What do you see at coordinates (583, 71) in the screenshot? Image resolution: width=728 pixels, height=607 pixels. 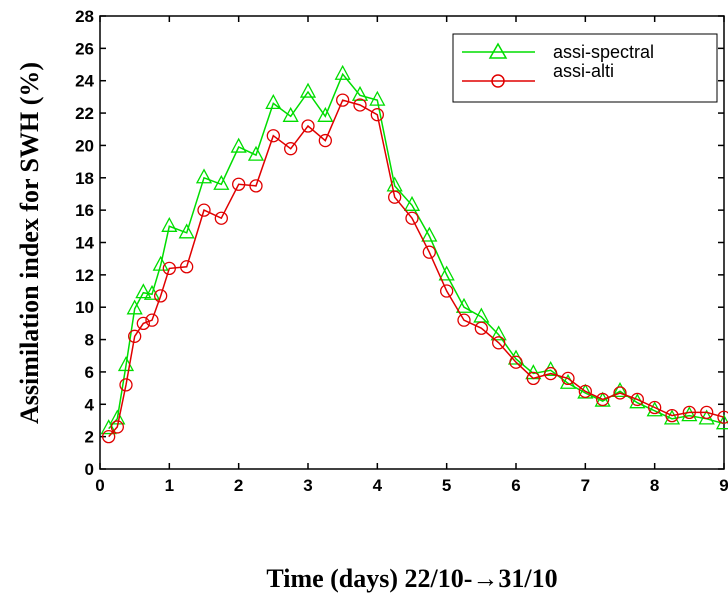 I see `legend-label-assi-alti: assi-alti` at bounding box center [583, 71].